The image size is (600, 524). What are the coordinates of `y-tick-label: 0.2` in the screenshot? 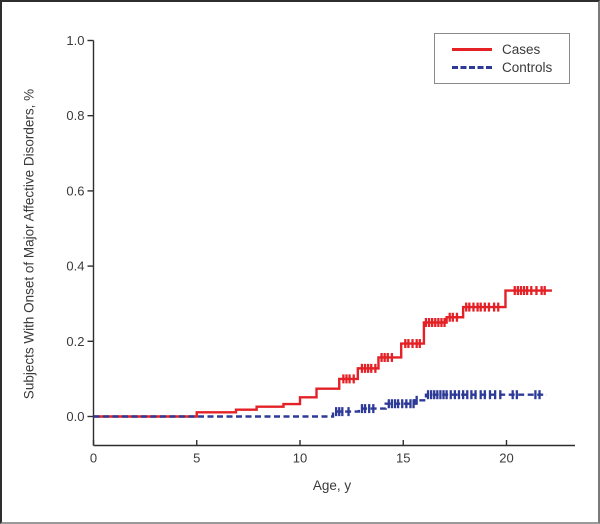 It's located at (75, 341).